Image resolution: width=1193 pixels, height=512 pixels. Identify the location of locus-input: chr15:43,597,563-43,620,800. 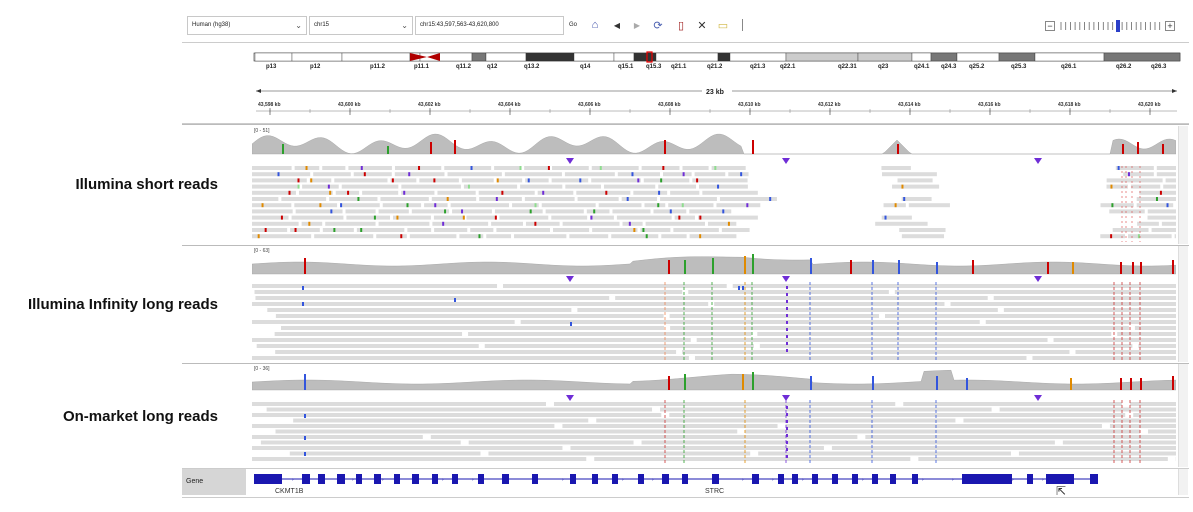
(489, 25).